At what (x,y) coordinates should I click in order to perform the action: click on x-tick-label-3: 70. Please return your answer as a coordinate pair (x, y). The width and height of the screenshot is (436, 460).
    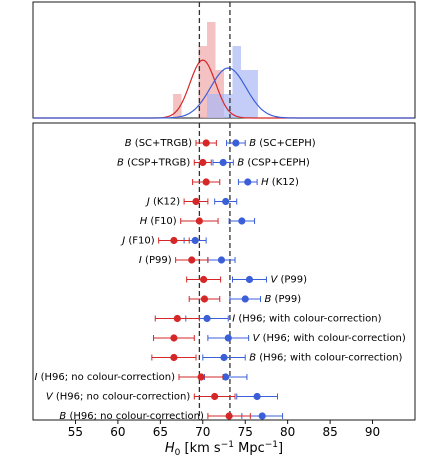
    Looking at the image, I should click on (202, 432).